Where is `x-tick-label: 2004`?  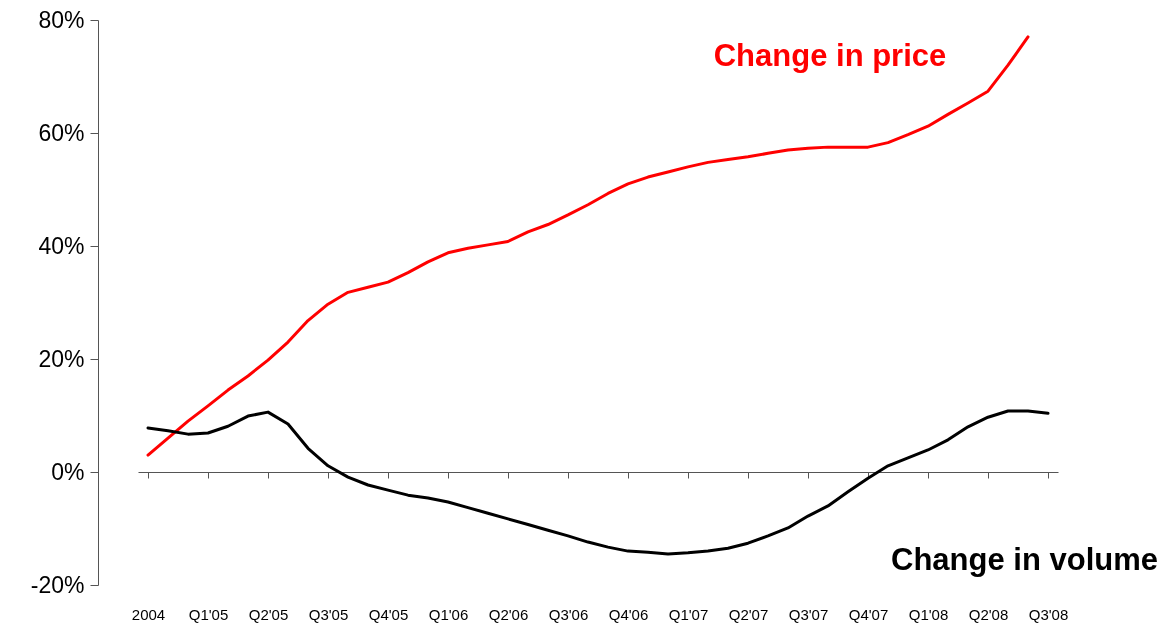
x-tick-label: 2004 is located at coordinates (148, 614).